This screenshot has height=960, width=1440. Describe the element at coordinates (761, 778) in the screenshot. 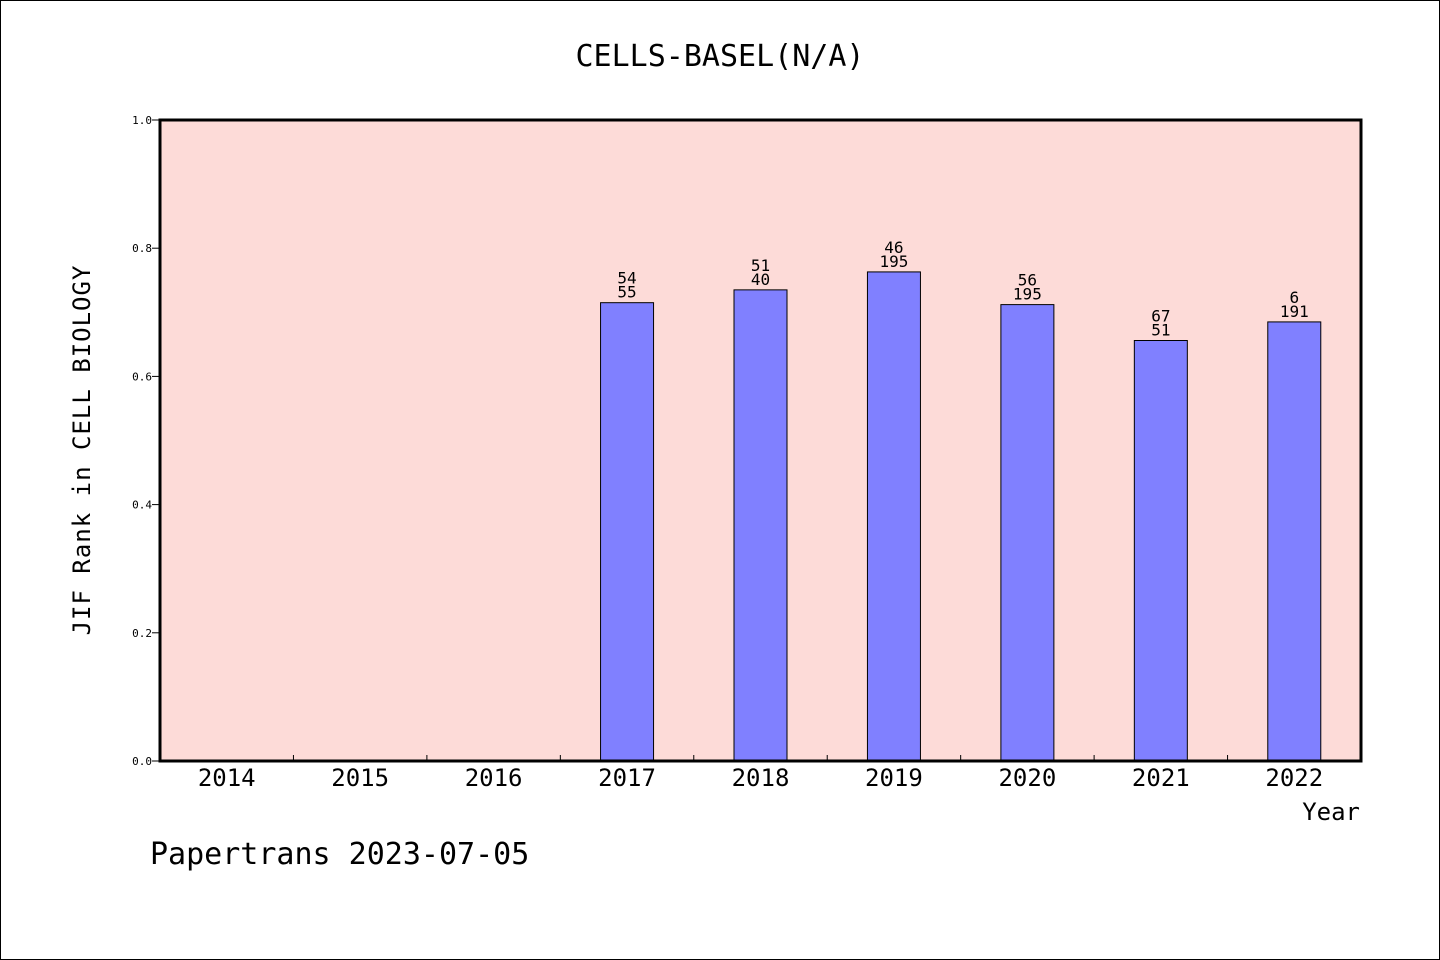

I see `x-tick-label: 2018` at that location.